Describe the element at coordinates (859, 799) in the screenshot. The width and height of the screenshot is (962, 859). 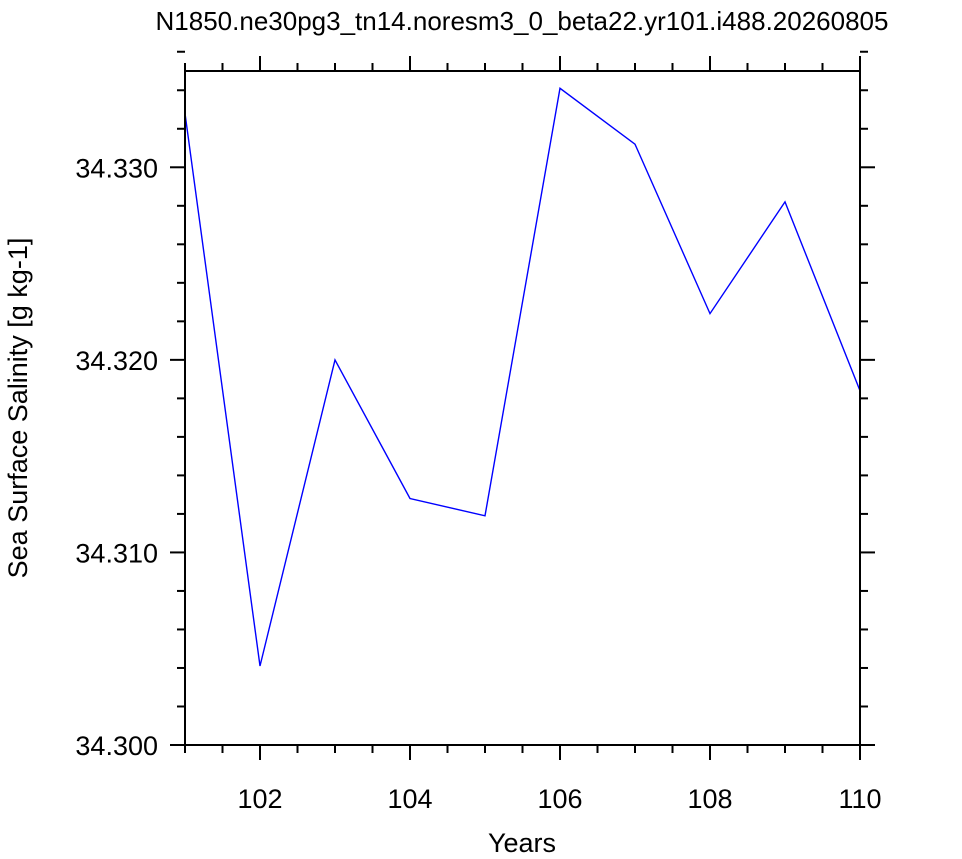
I see `x-tick-label: 110` at that location.